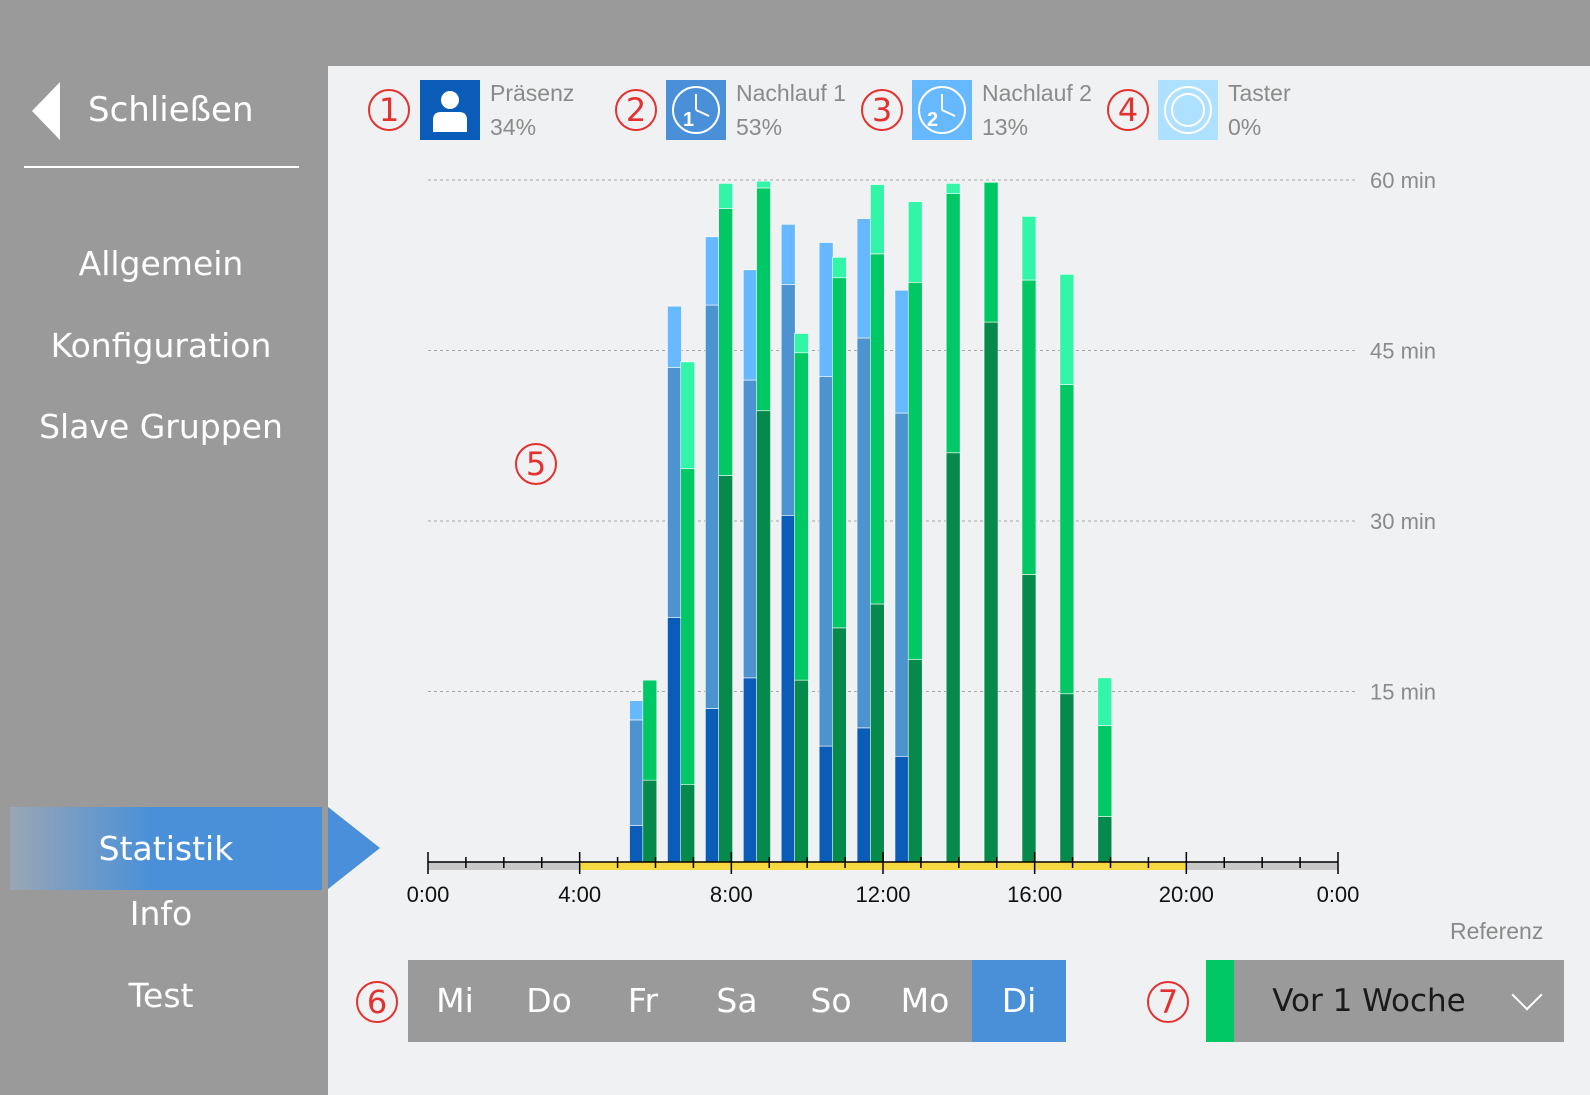  What do you see at coordinates (831, 1000) in the screenshot?
I see `day-tab-so: So` at bounding box center [831, 1000].